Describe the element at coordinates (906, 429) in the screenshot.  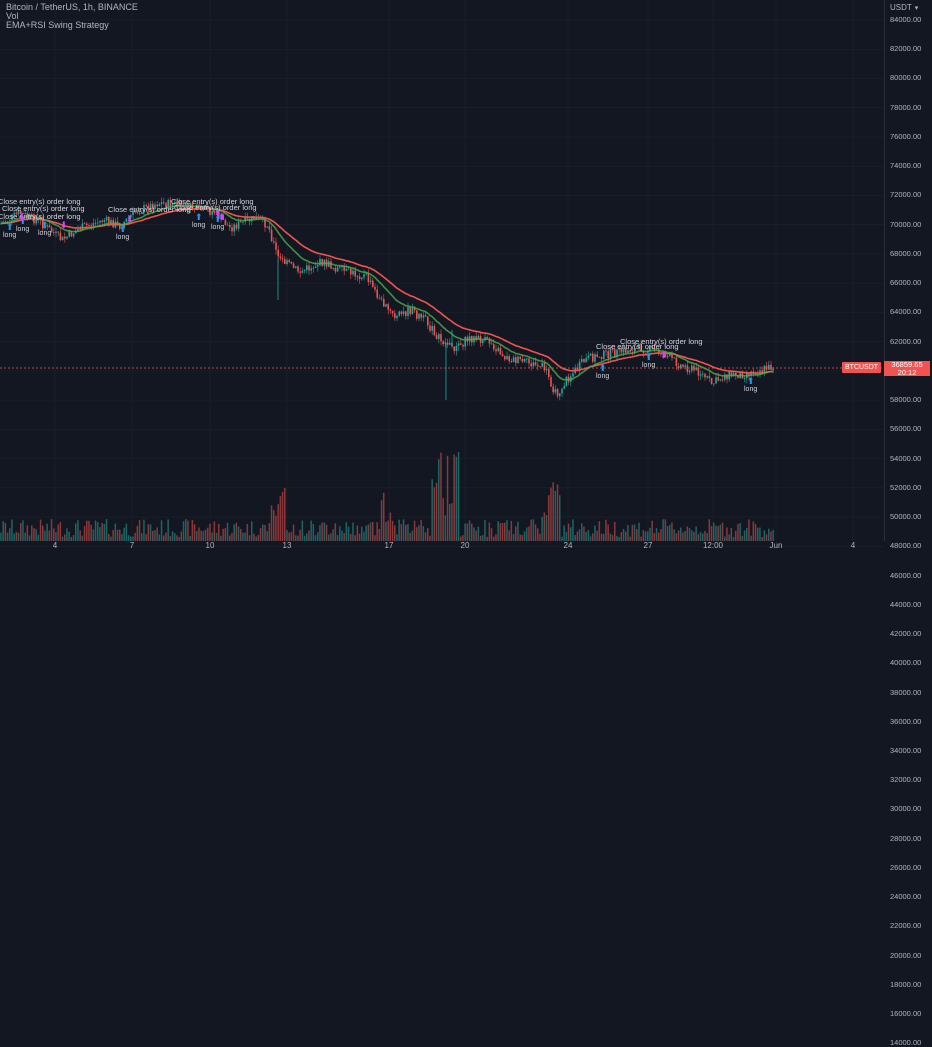
I see `price-axis-label: 56000.00` at that location.